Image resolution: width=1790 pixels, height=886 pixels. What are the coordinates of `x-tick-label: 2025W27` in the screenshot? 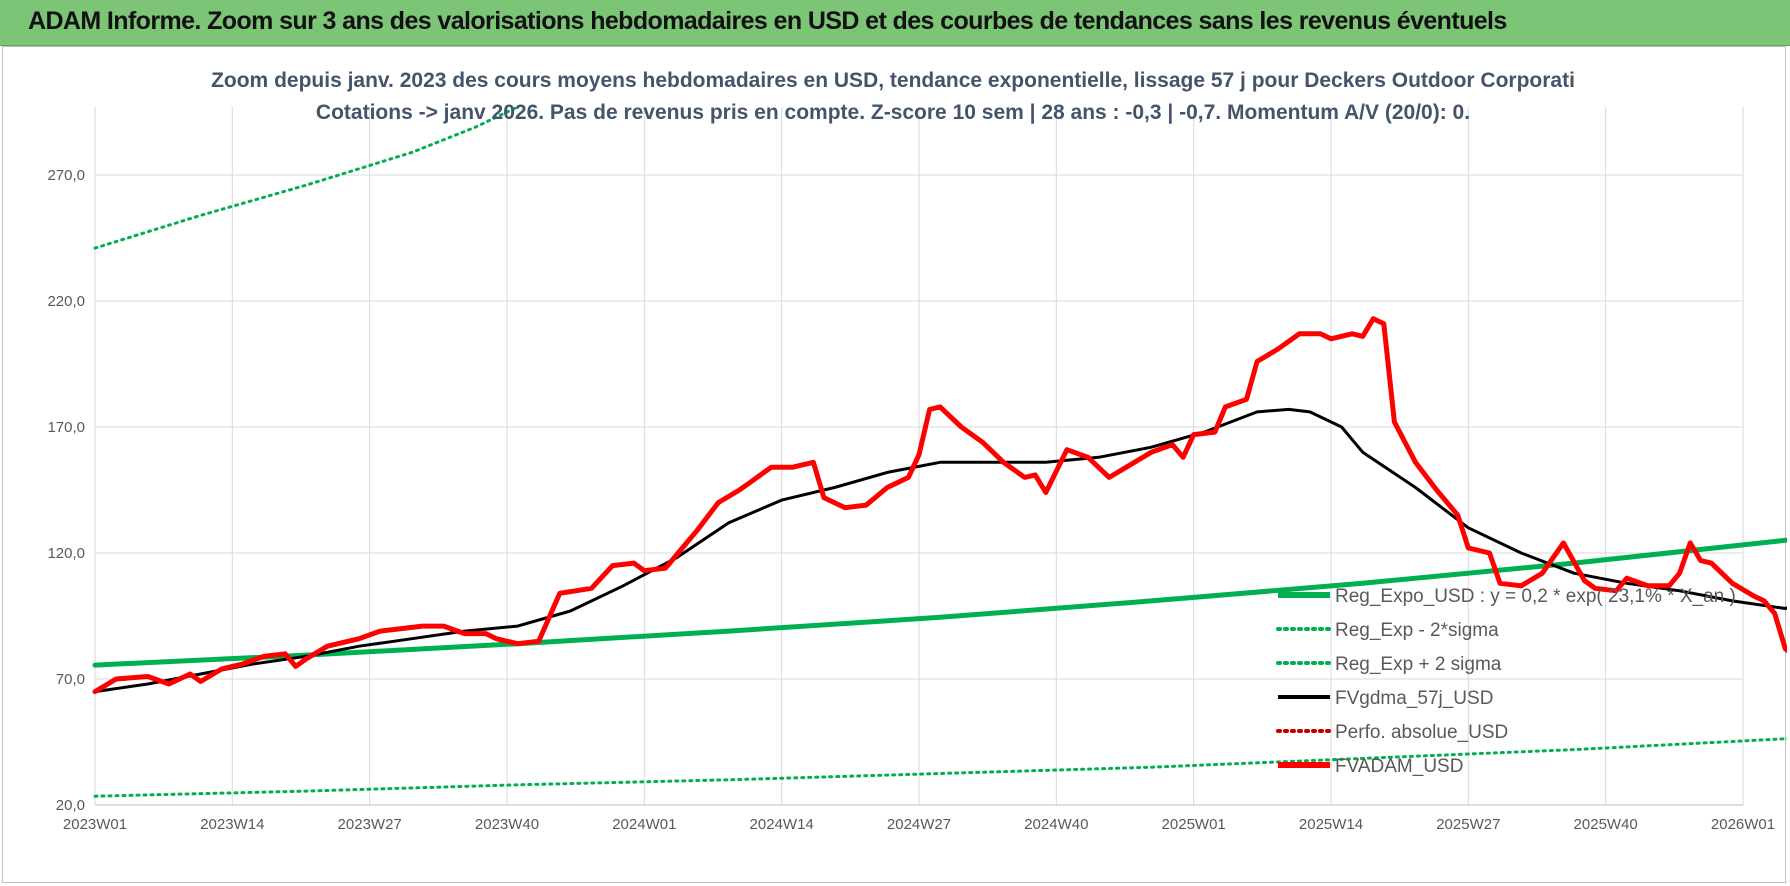 It's located at (1468, 824).